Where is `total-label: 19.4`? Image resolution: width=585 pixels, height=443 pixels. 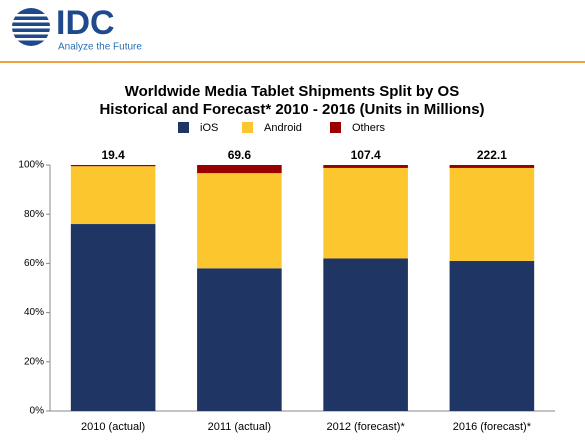 total-label: 19.4 is located at coordinates (113, 155).